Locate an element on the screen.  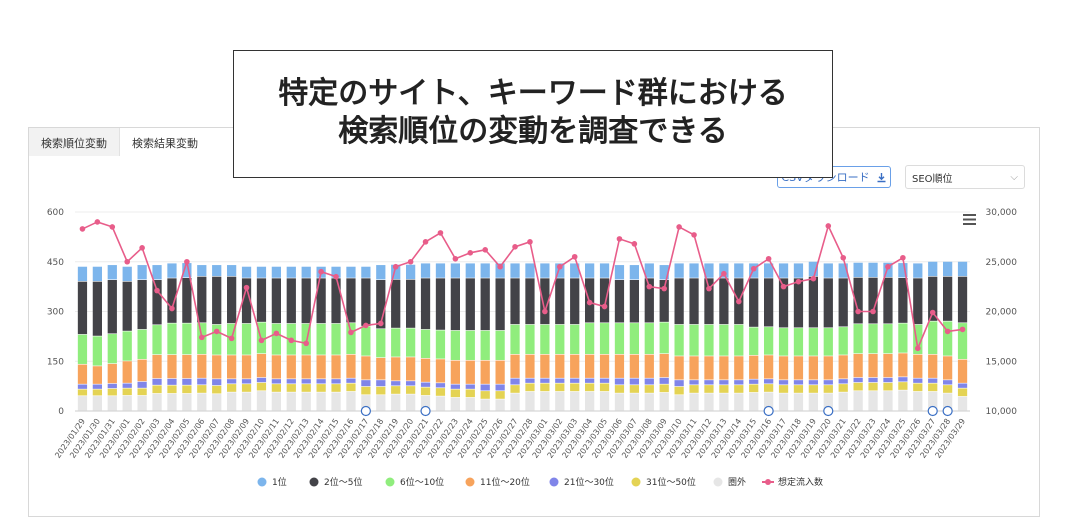
tab-serp-change: 検索結果変動 is located at coordinates (165, 143).